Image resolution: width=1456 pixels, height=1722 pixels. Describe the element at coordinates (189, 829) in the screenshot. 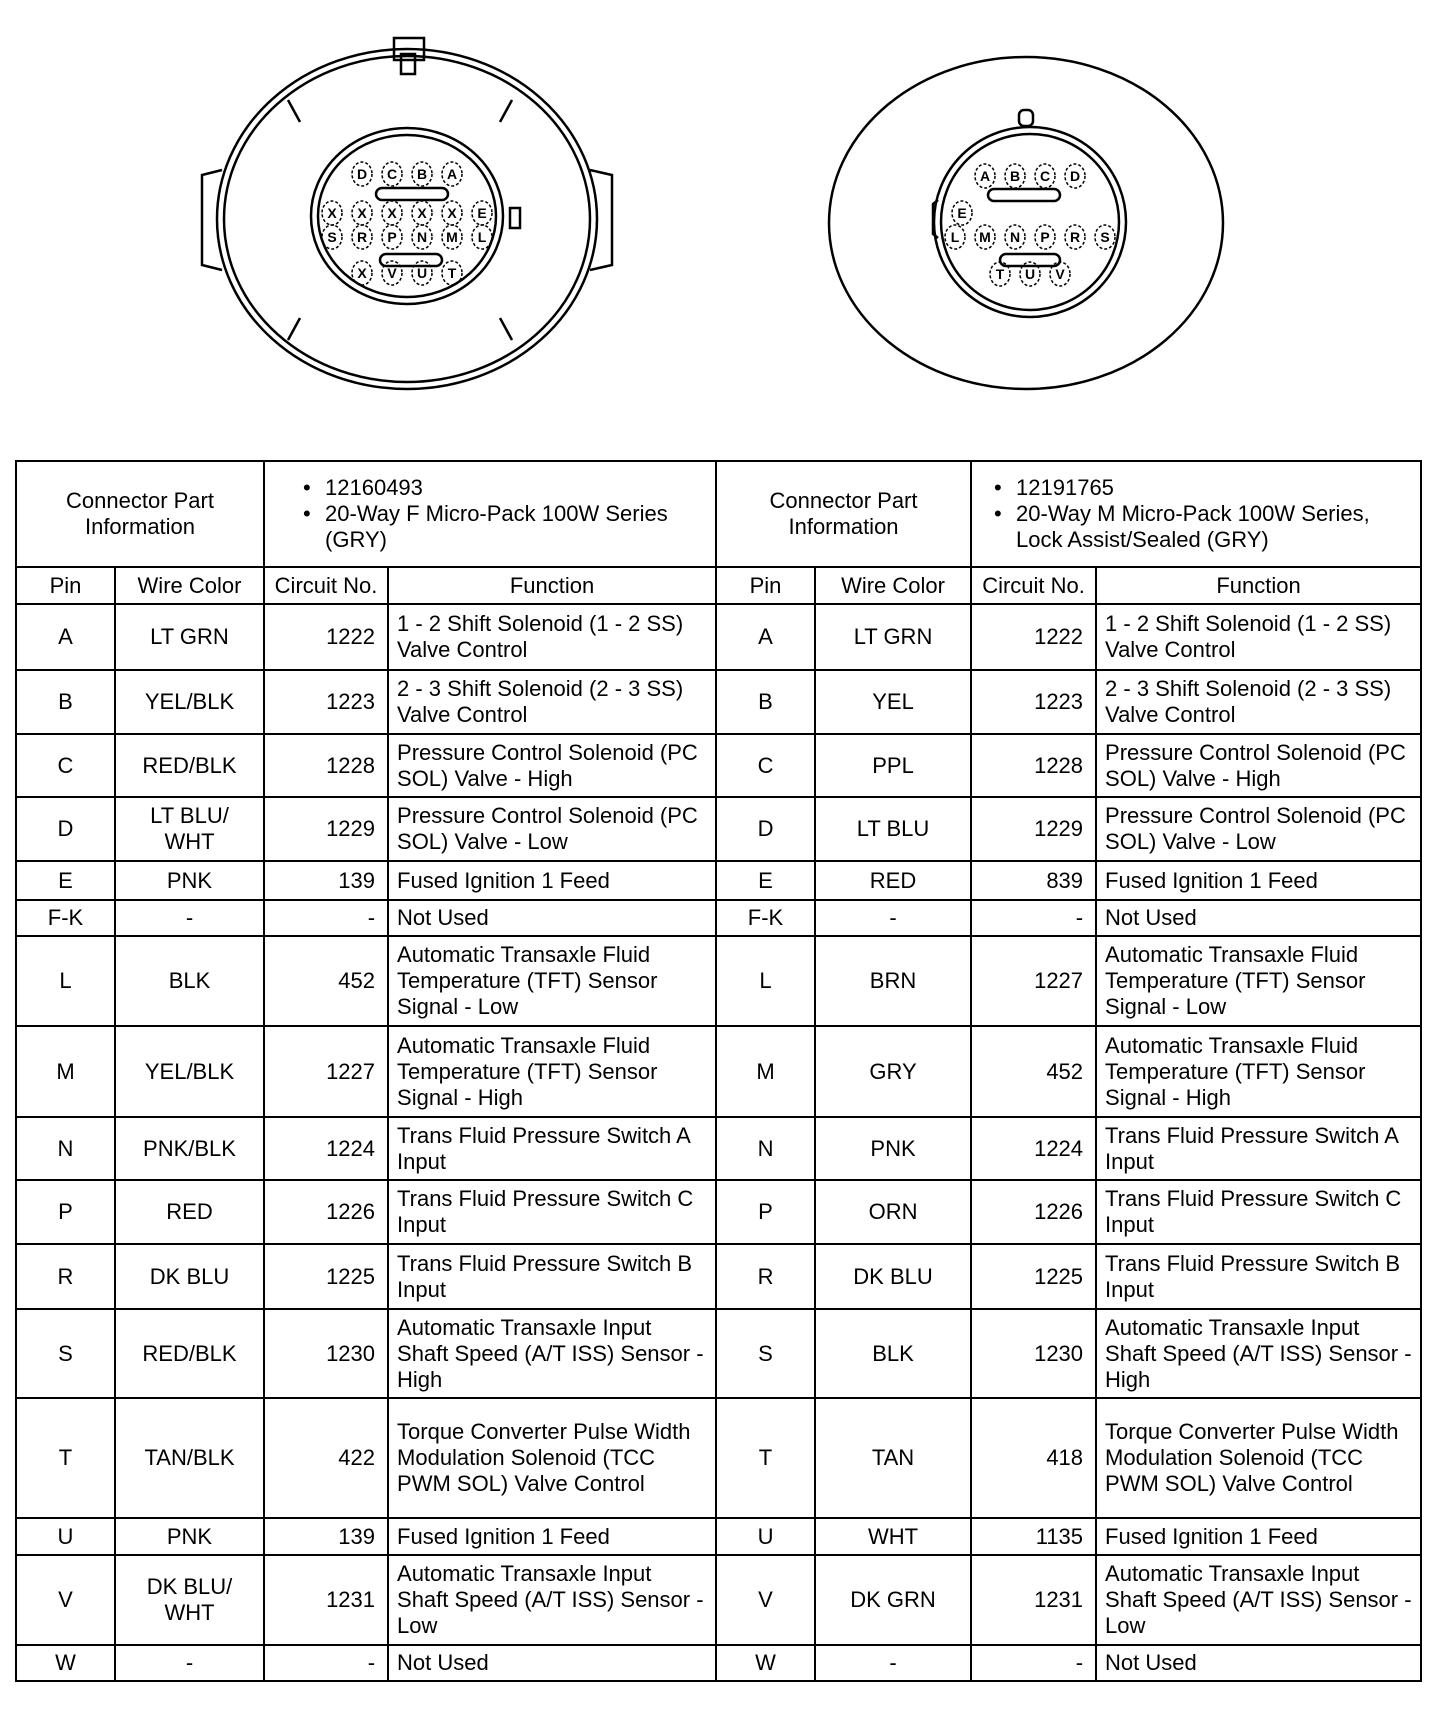

I see `wire-color-cell: LT BLU/ WHT` at that location.